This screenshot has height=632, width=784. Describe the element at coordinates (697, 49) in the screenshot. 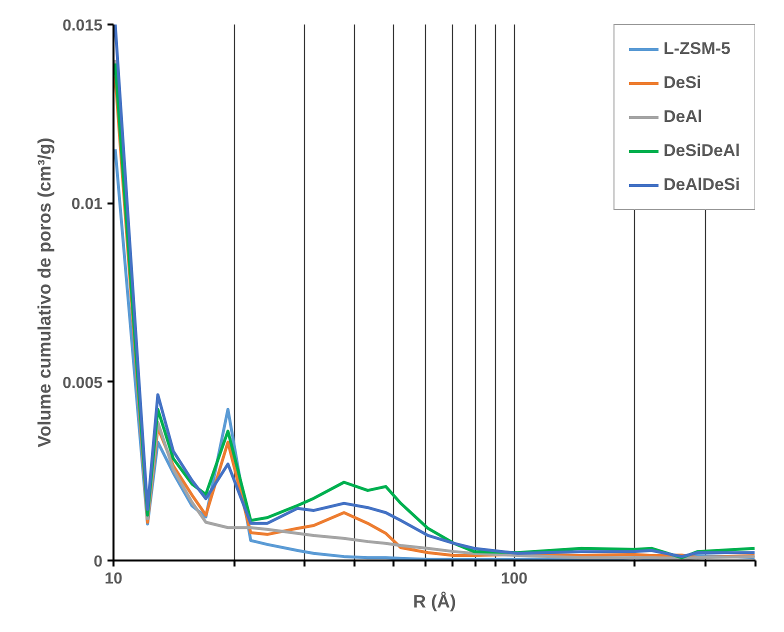

I see `legend-label: L-ZSM-5` at that location.